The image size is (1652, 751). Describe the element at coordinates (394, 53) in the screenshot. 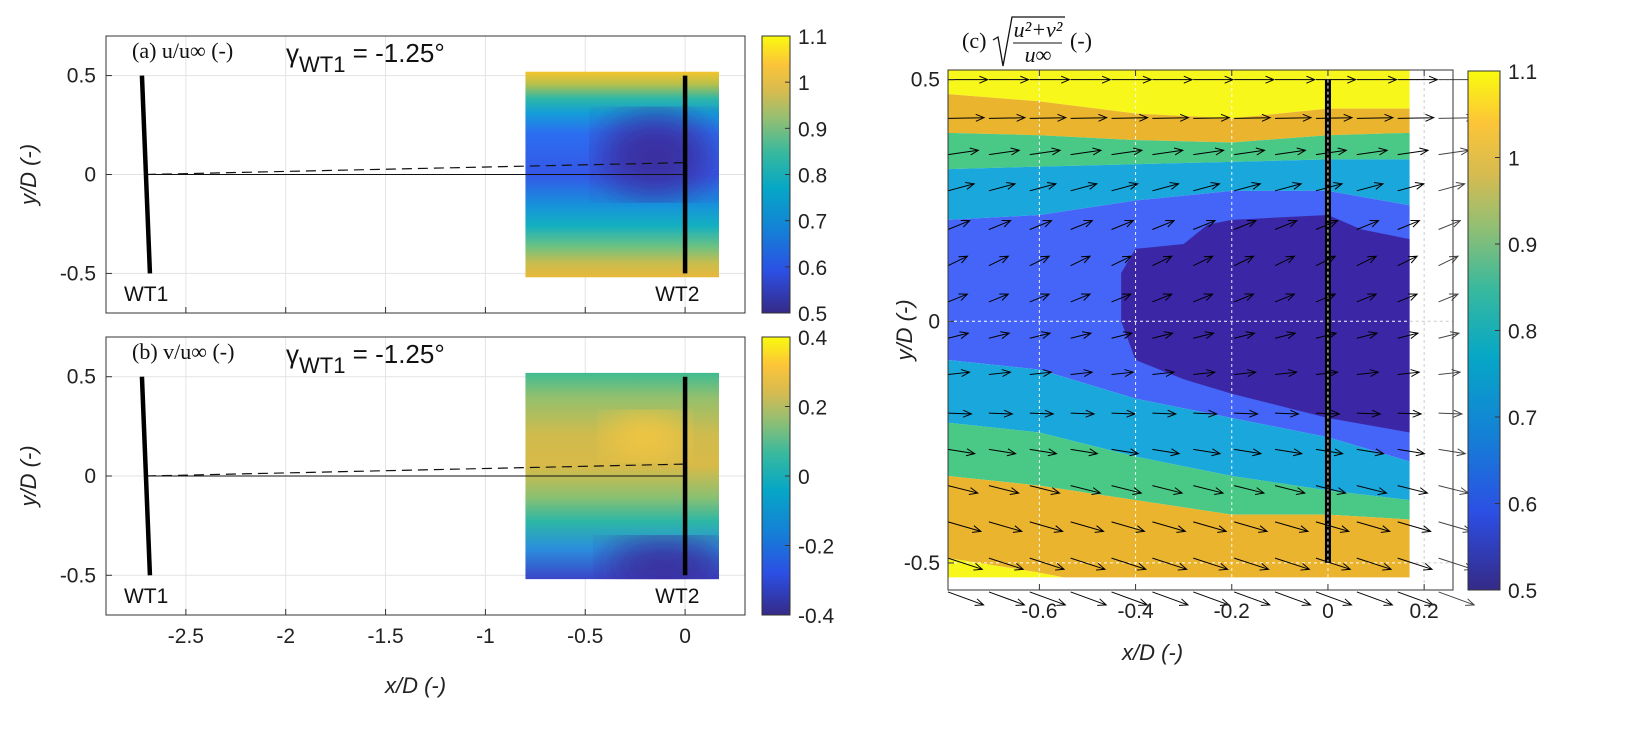

I see `yaw-angle-value: = -1.25°` at that location.